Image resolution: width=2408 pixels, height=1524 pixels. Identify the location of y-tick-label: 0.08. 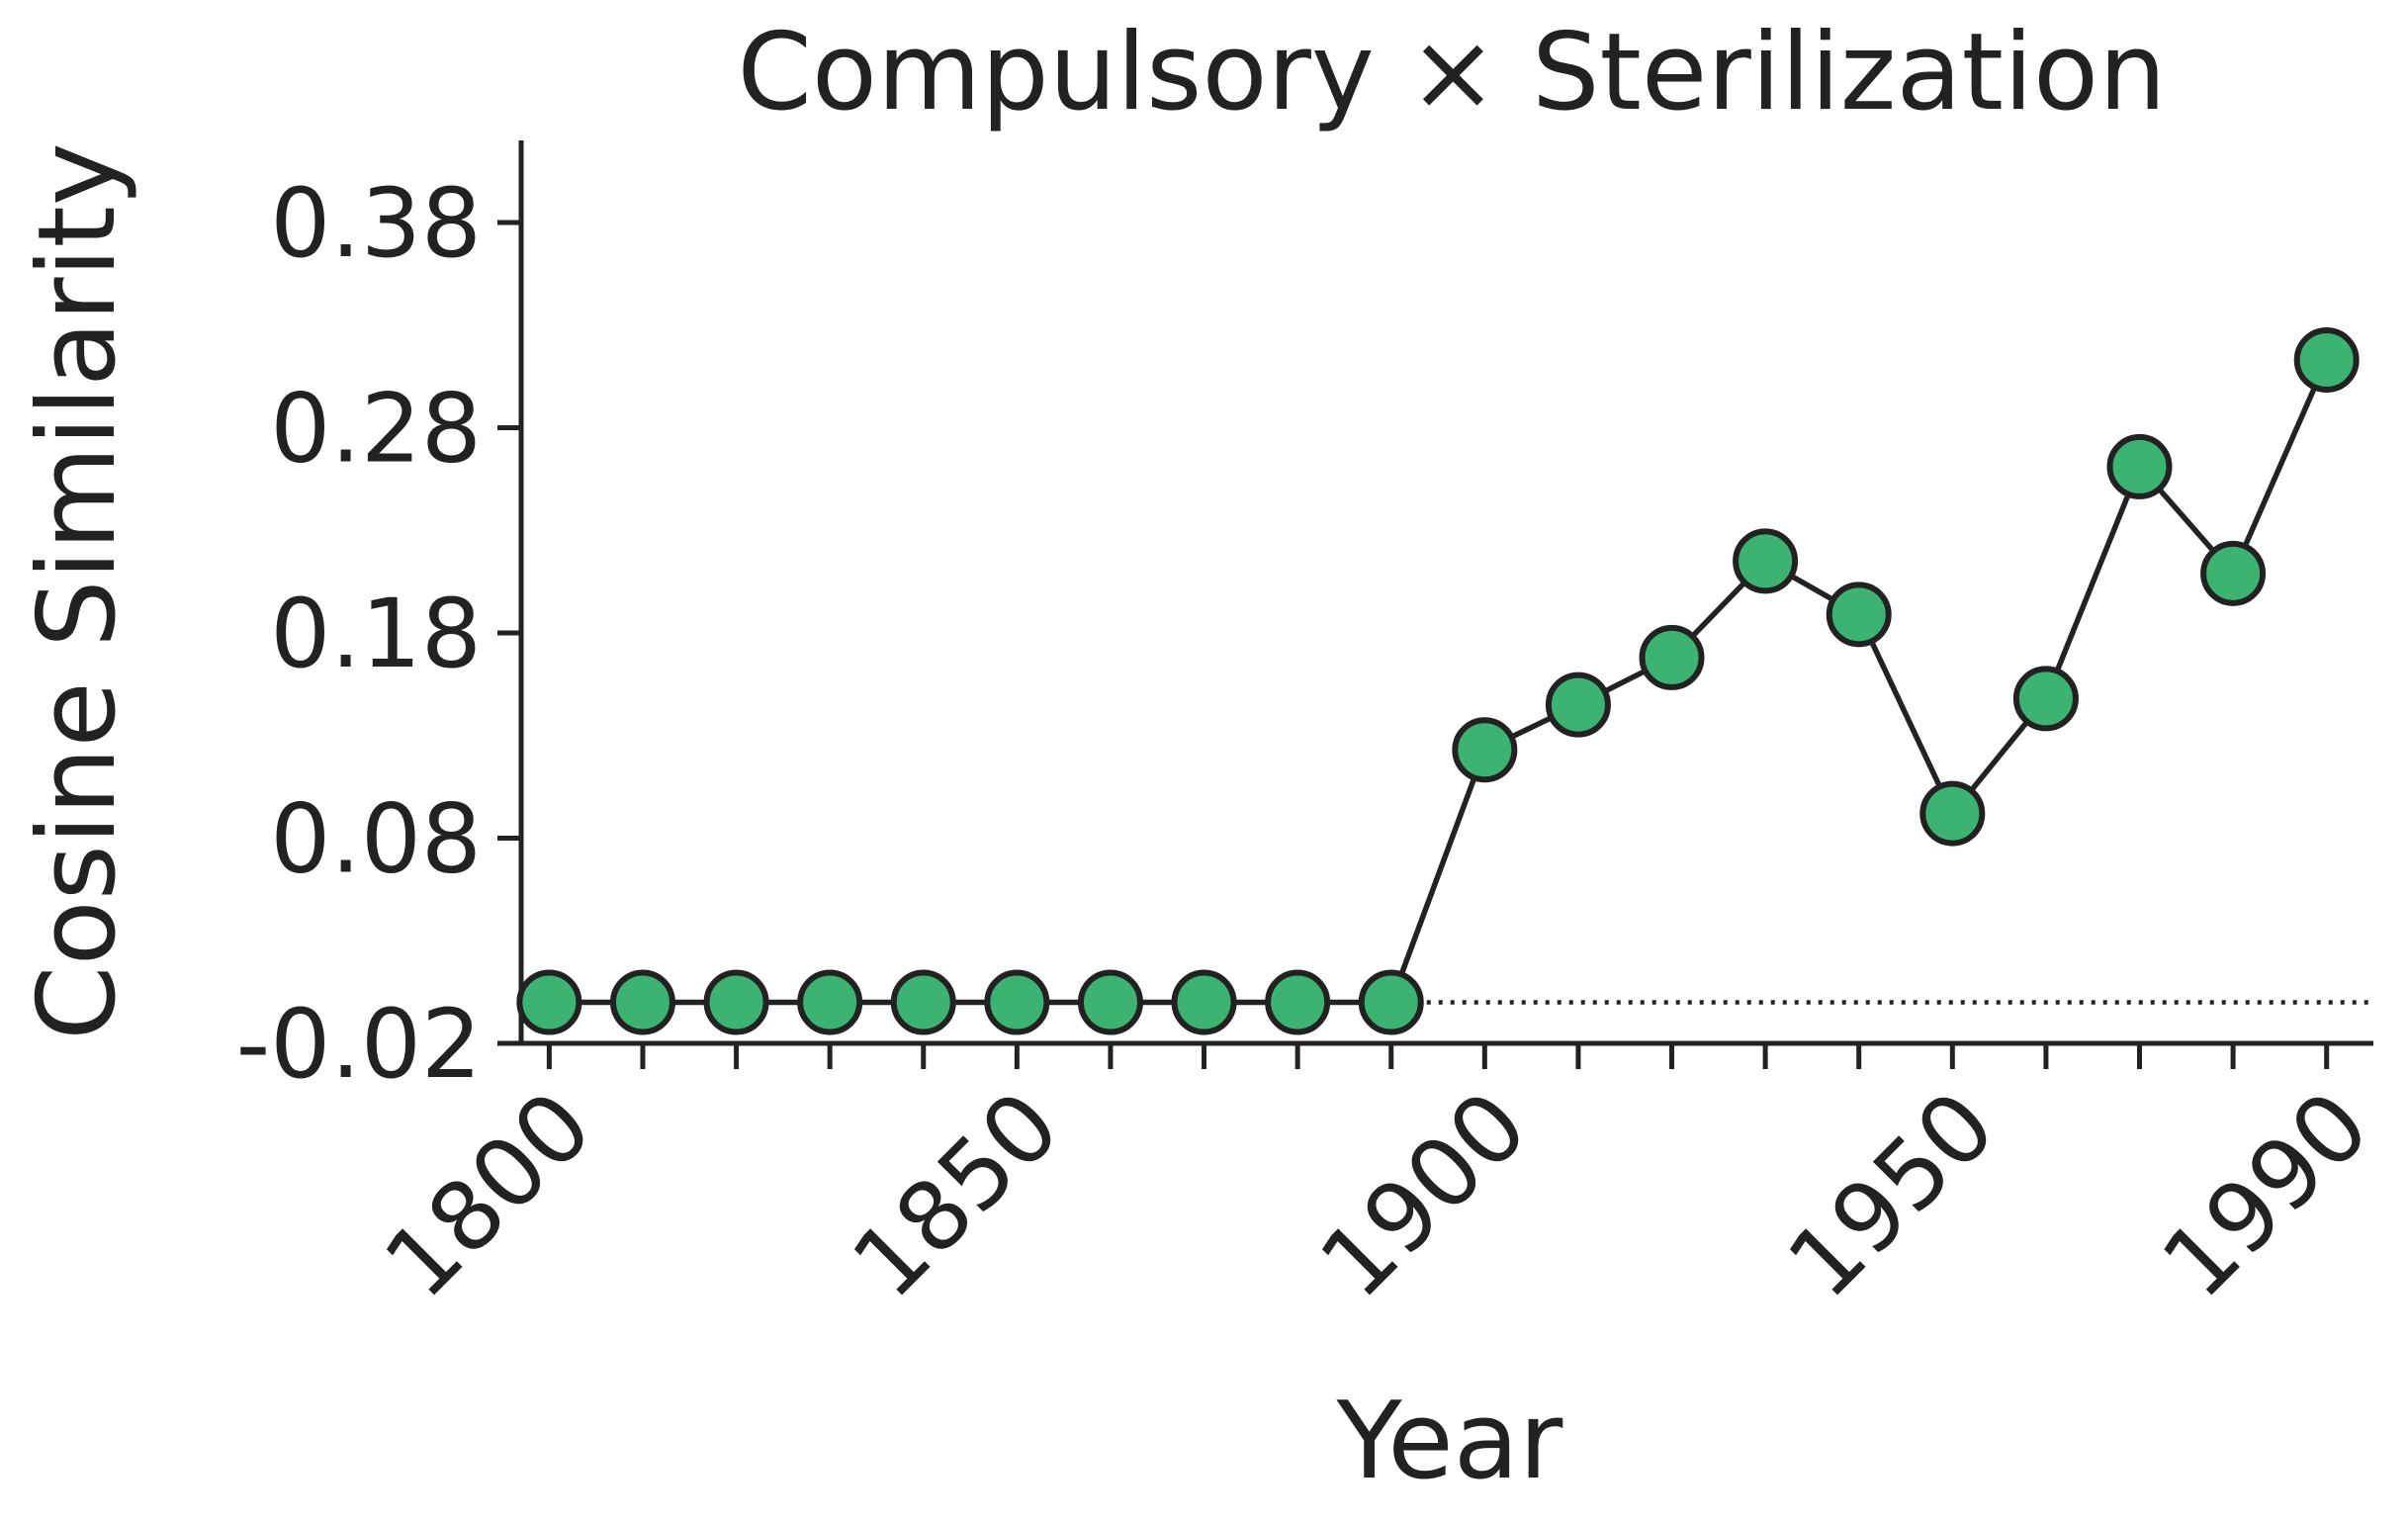
(376, 839).